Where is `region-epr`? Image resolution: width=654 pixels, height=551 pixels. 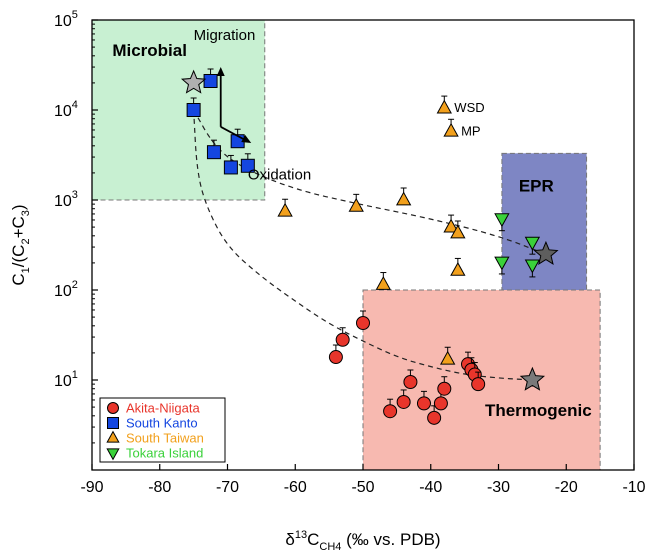
region-epr is located at coordinates (544, 221).